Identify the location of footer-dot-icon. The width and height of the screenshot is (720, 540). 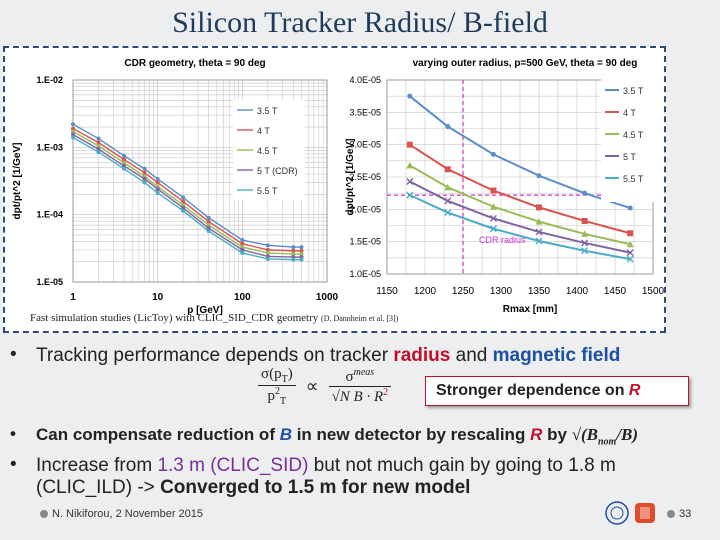
(44, 514).